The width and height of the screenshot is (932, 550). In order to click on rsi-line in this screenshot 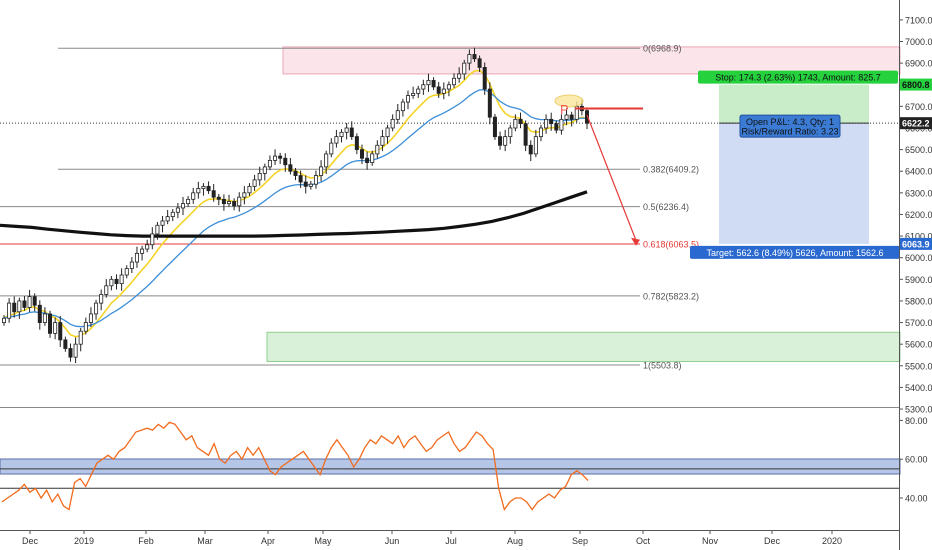, I will do `click(295, 466)`.